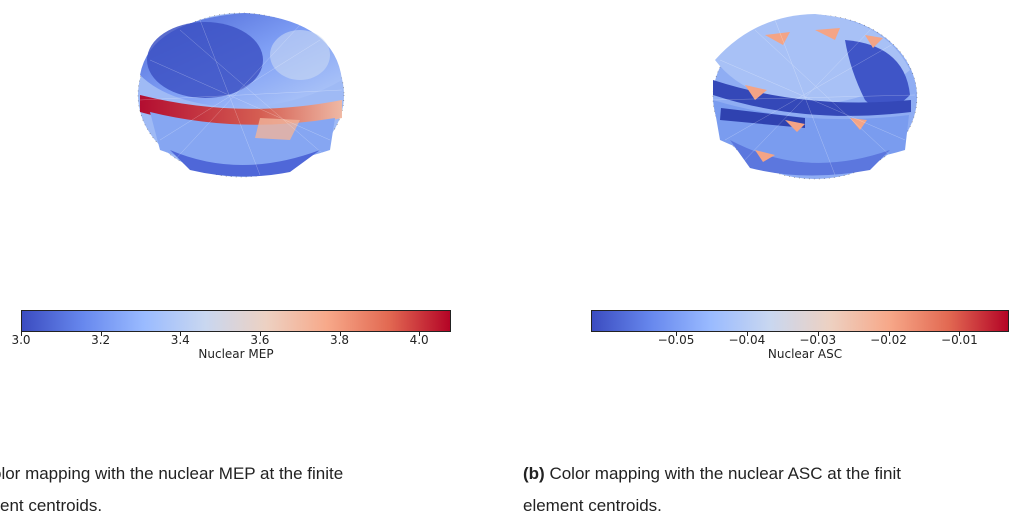 The height and width of the screenshot is (514, 1009). I want to click on colorbar-label: Nuclear MEP, so click(236, 354).